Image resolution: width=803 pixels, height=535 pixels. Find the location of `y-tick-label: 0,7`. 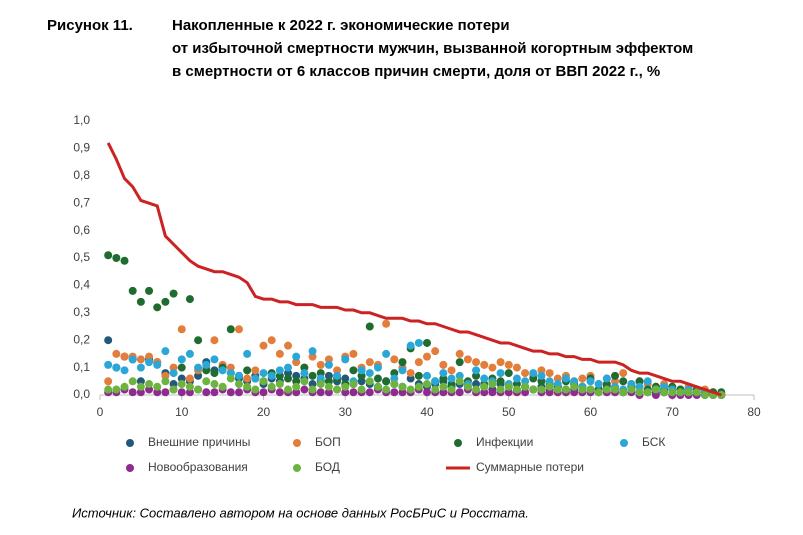

y-tick-label: 0,7 is located at coordinates (81, 202).